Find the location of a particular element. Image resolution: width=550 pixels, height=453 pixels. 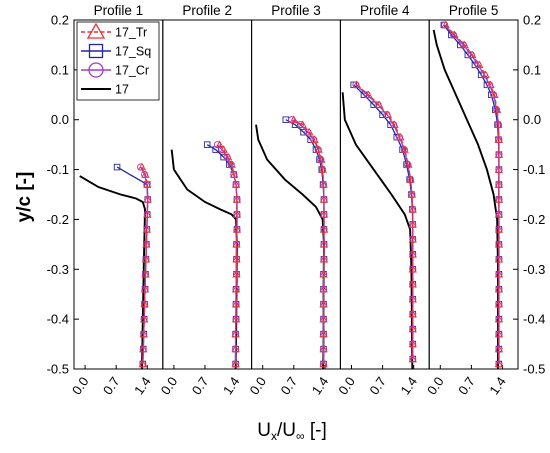

legend-circle-marker is located at coordinates (96, 70).